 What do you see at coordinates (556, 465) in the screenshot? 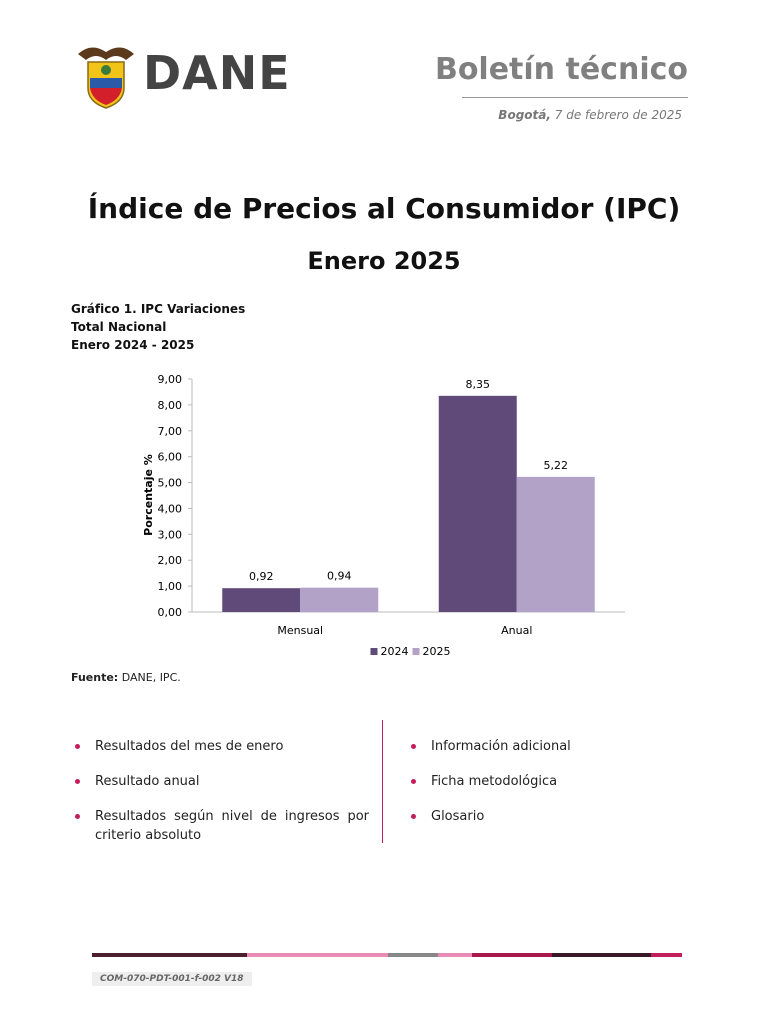
I see `value-label: 5,22` at bounding box center [556, 465].